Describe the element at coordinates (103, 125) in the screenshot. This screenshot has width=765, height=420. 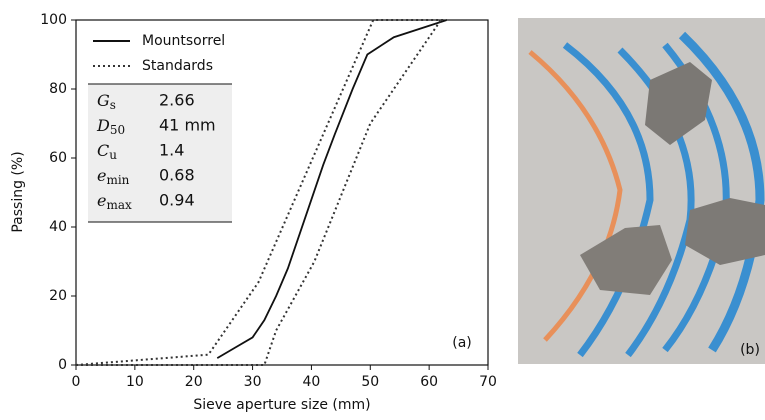
I see `symbol: D` at that location.